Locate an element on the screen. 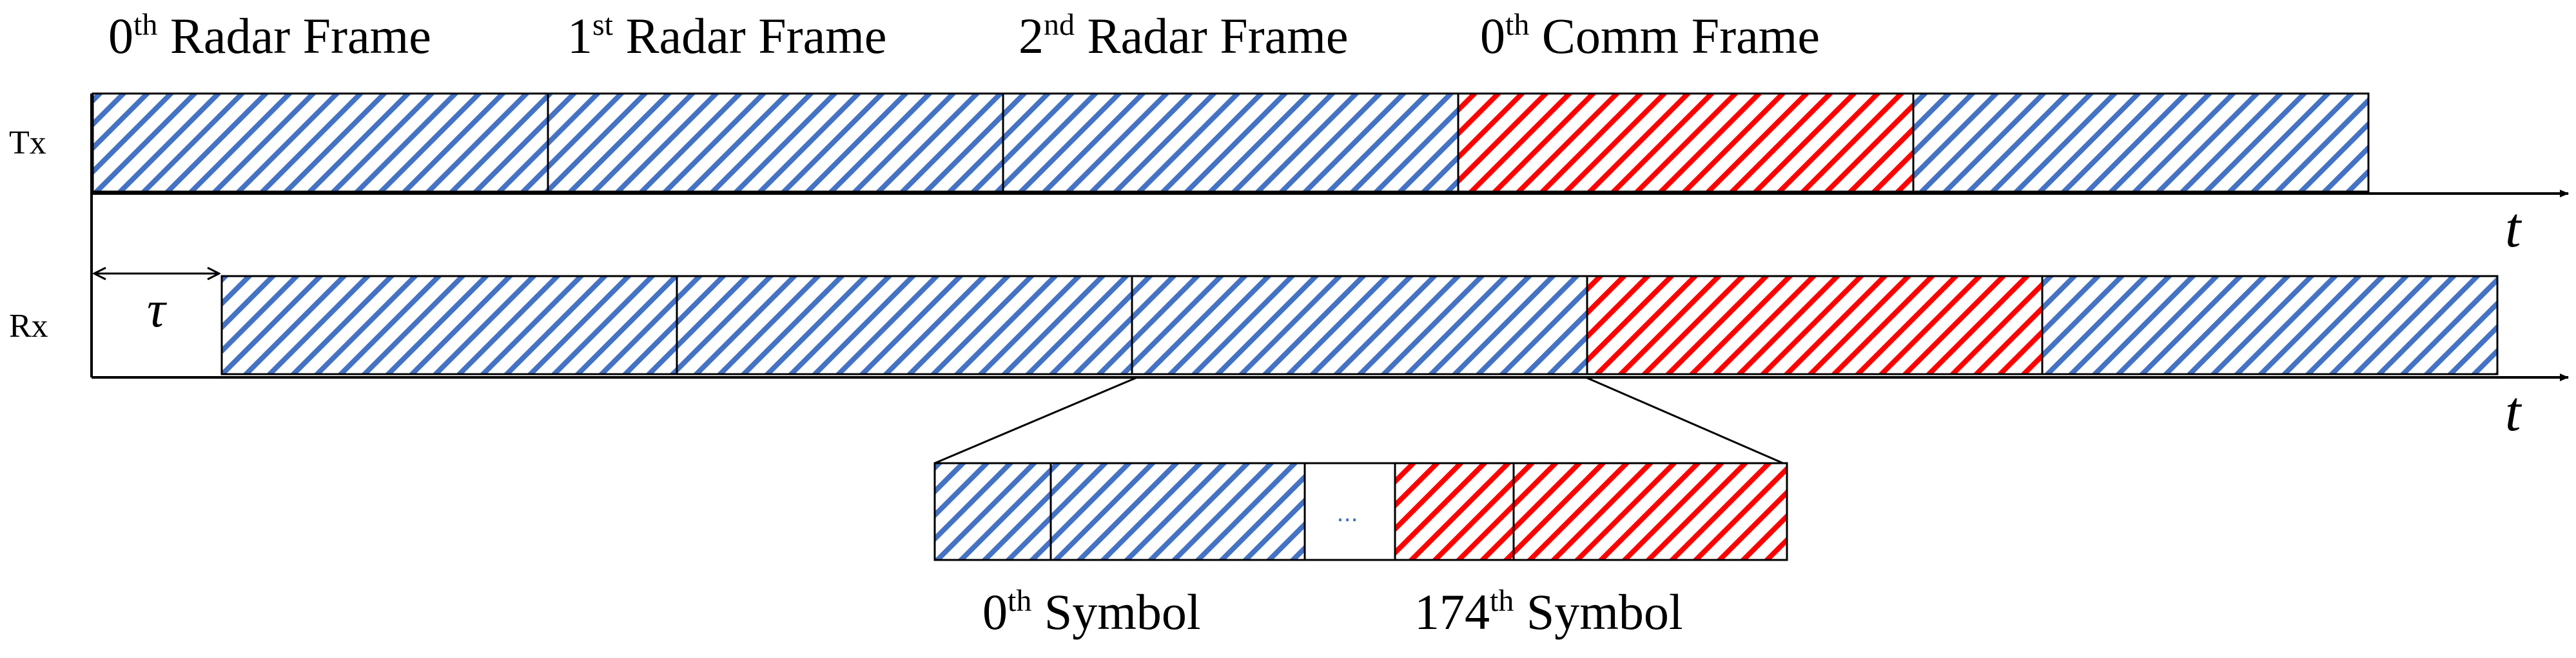 This screenshot has height=658, width=2576. frame-label-1: 1st Radar Frame is located at coordinates (727, 36).